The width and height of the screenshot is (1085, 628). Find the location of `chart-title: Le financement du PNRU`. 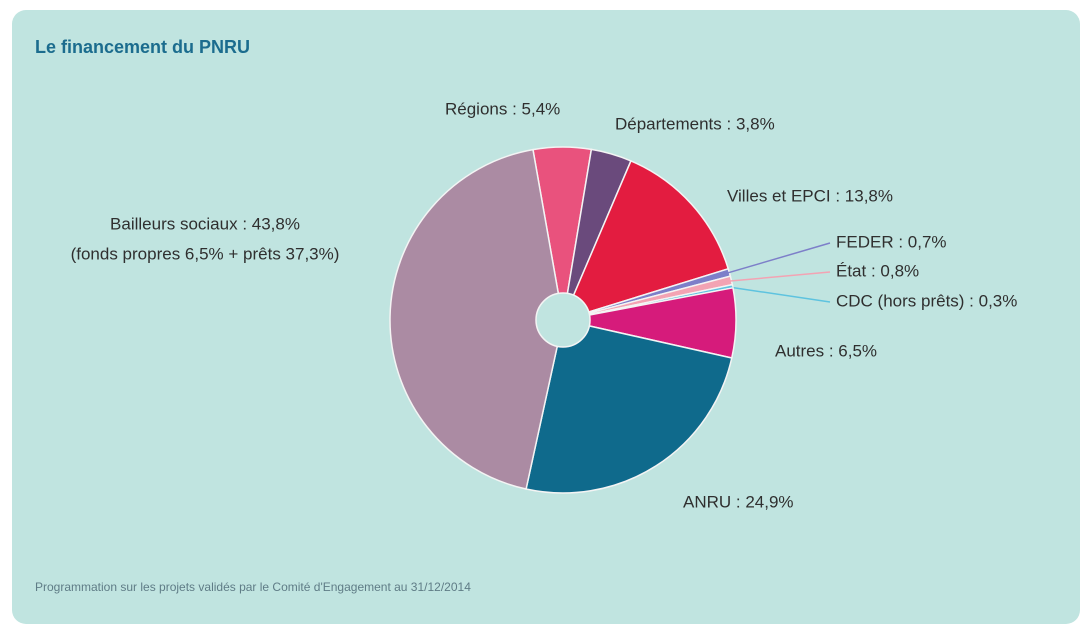

chart-title: Le financement du PNRU is located at coordinates (142, 47).